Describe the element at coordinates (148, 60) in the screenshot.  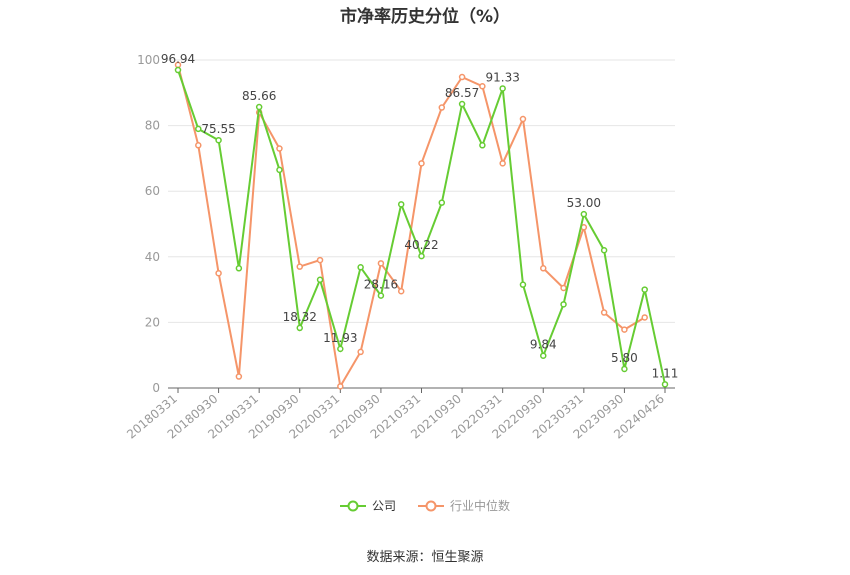
I see `y-tick-label: 100` at that location.